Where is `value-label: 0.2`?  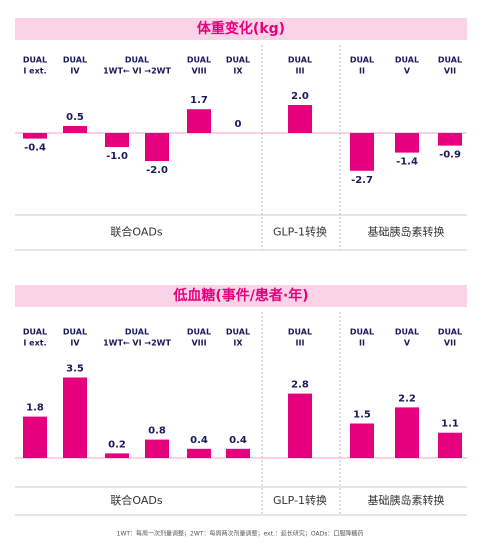 value-label: 0.2 is located at coordinates (117, 444).